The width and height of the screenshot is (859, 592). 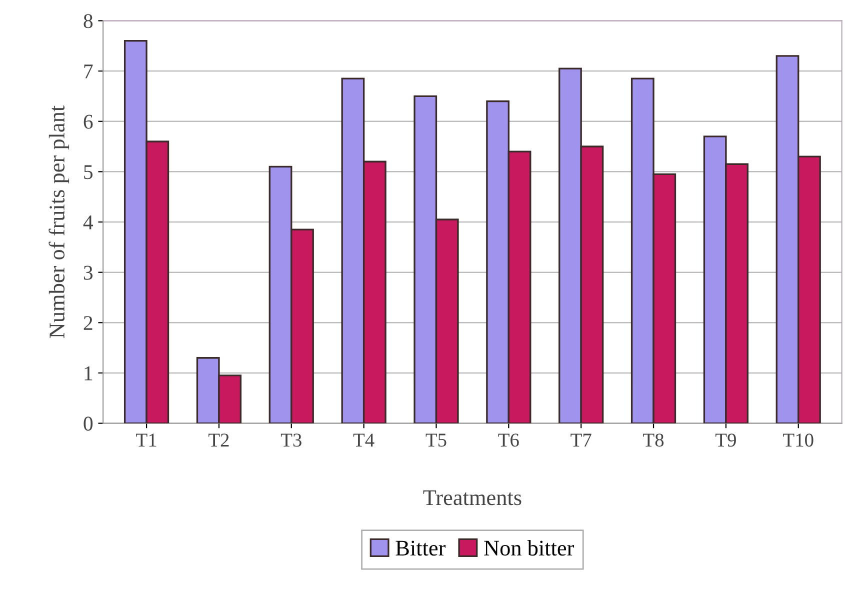 I want to click on y-axis-title: Number of fruits per plant, so click(x=59, y=221).